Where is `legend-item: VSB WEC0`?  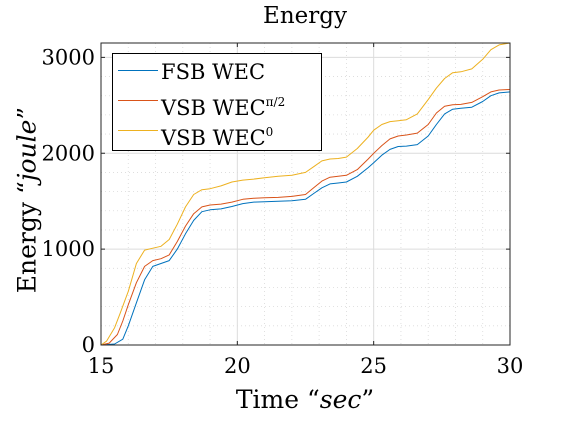
legend-item: VSB WEC0 is located at coordinates (217, 133).